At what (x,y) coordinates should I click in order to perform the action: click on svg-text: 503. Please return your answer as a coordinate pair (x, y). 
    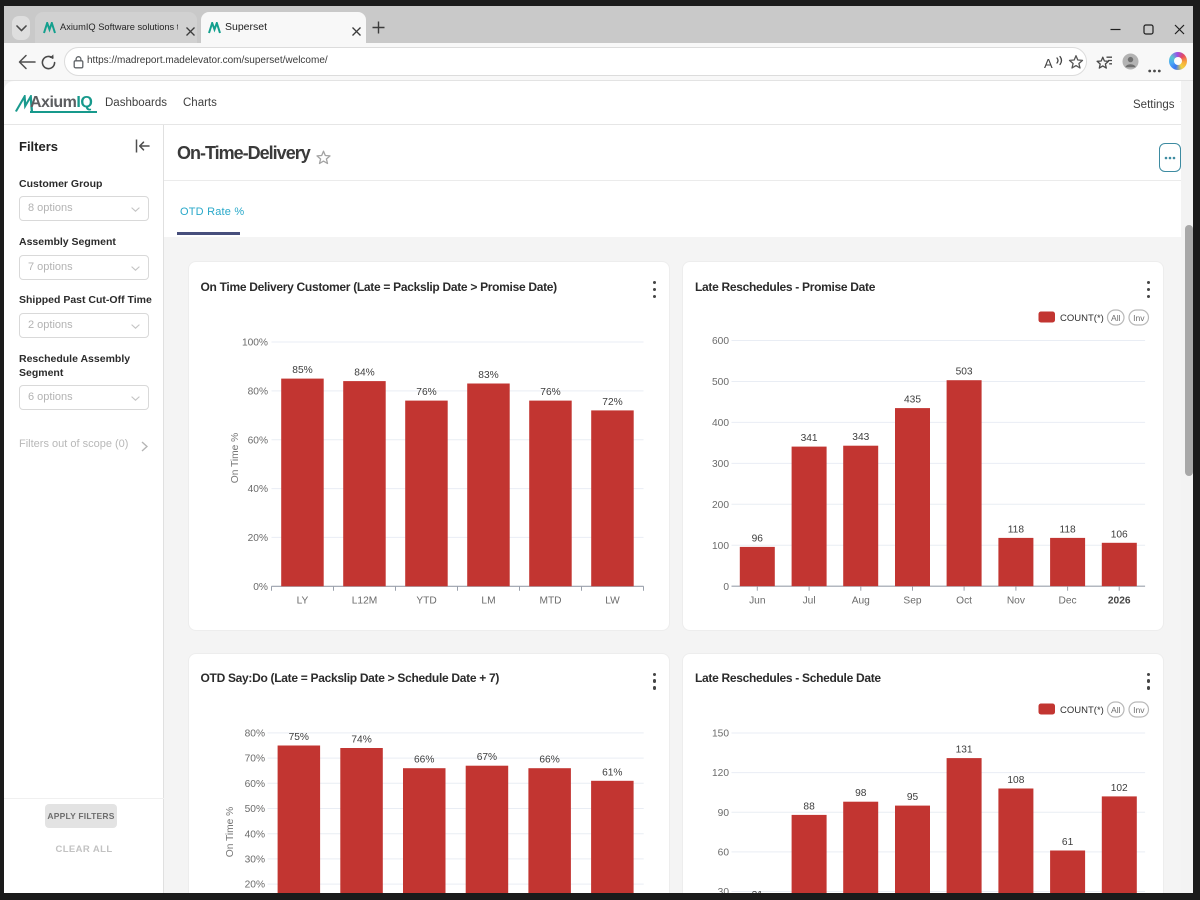
    Looking at the image, I should click on (964, 372).